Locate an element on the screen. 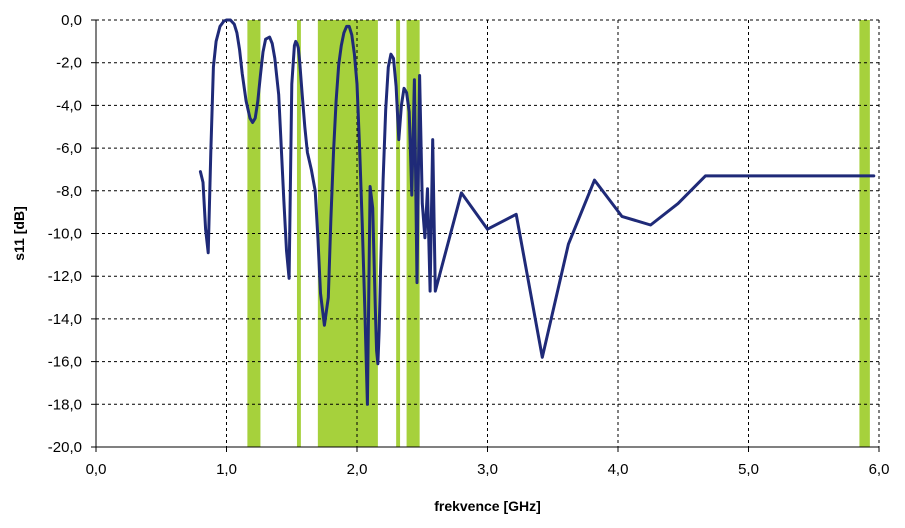 This screenshot has height=528, width=905. y-axis-title: s11 [dB] is located at coordinates (19, 233).